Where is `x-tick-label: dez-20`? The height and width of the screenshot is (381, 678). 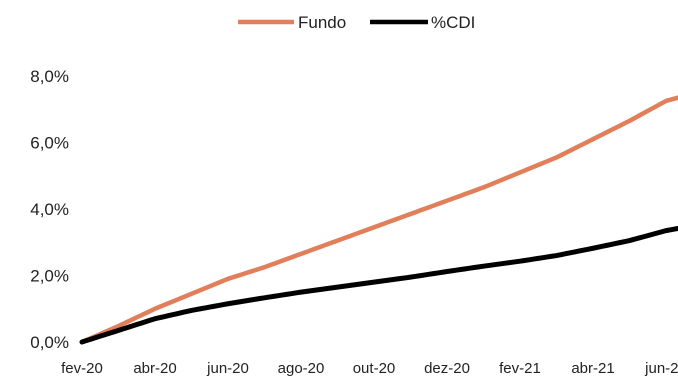 x-tick-label: dez-20 is located at coordinates (447, 368).